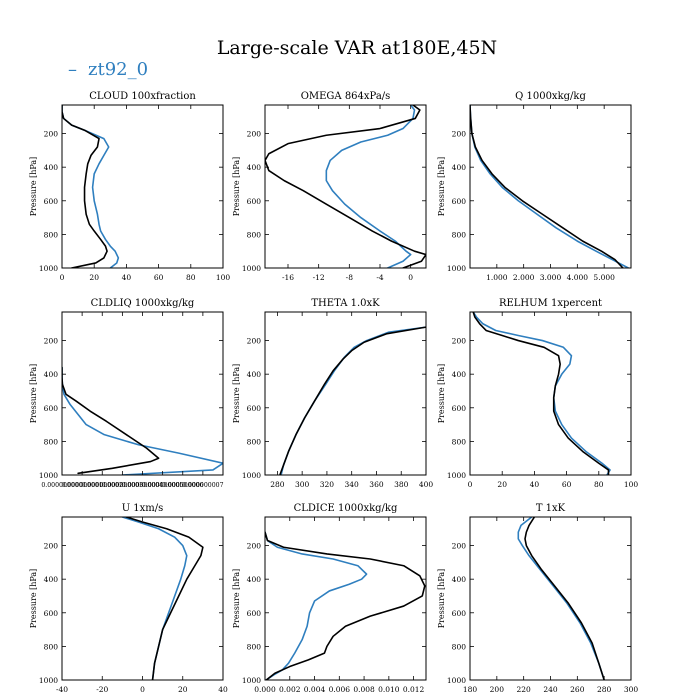 Image resolution: width=700 pixels, height=700 pixels. Describe the element at coordinates (122, 485) in the screenshot. I see `x-tick-label: 0.000000003` at that location.